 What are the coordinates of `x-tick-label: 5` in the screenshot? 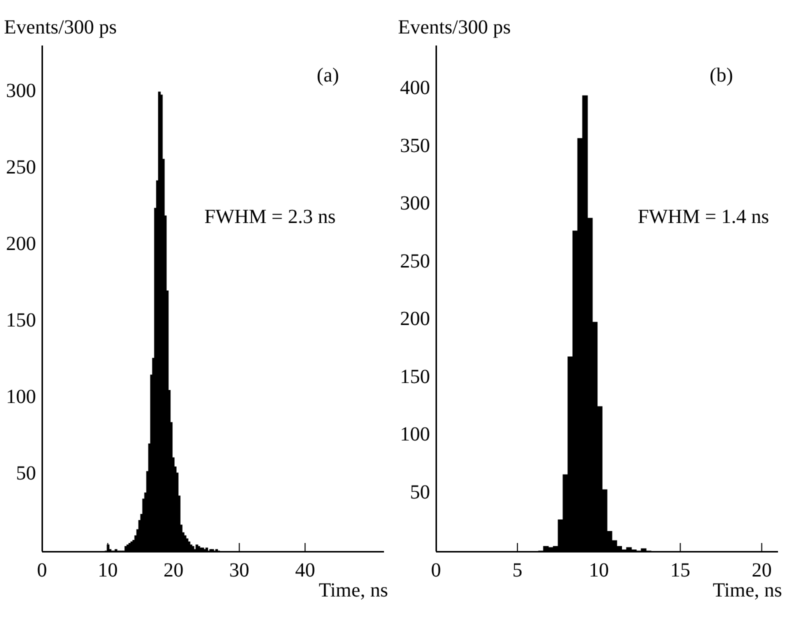 It's located at (517, 570).